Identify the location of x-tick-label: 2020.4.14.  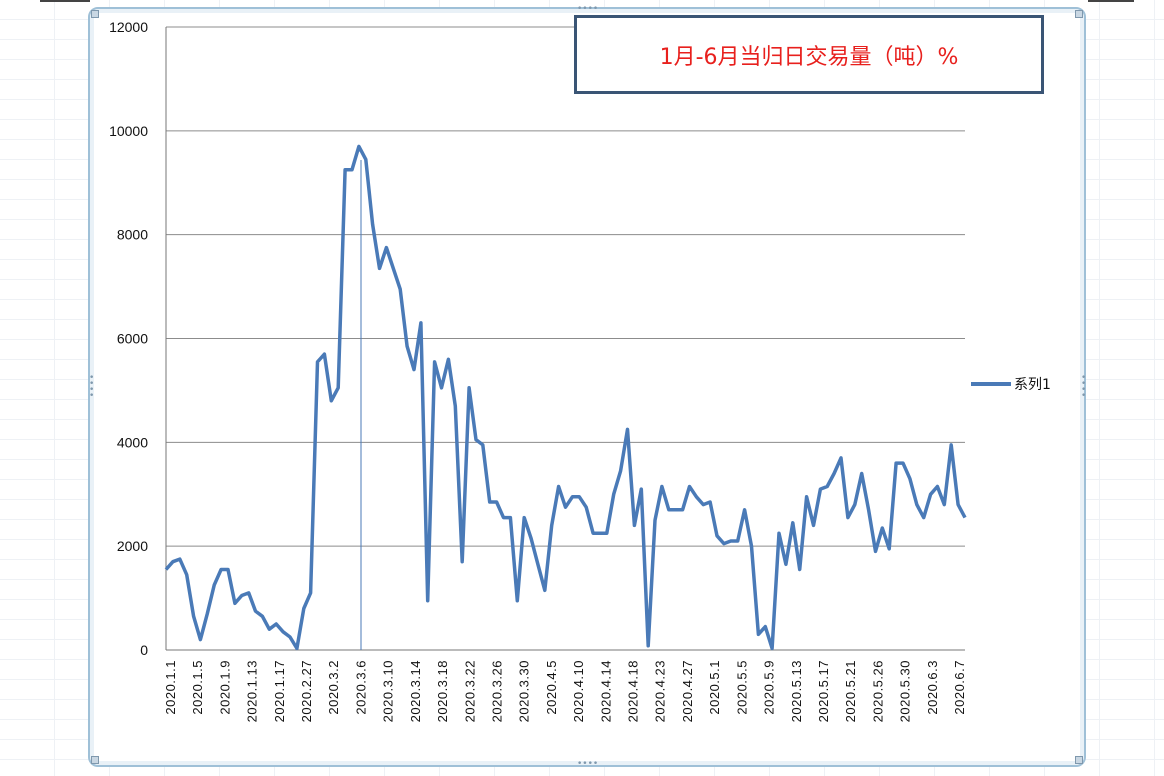
(605, 691).